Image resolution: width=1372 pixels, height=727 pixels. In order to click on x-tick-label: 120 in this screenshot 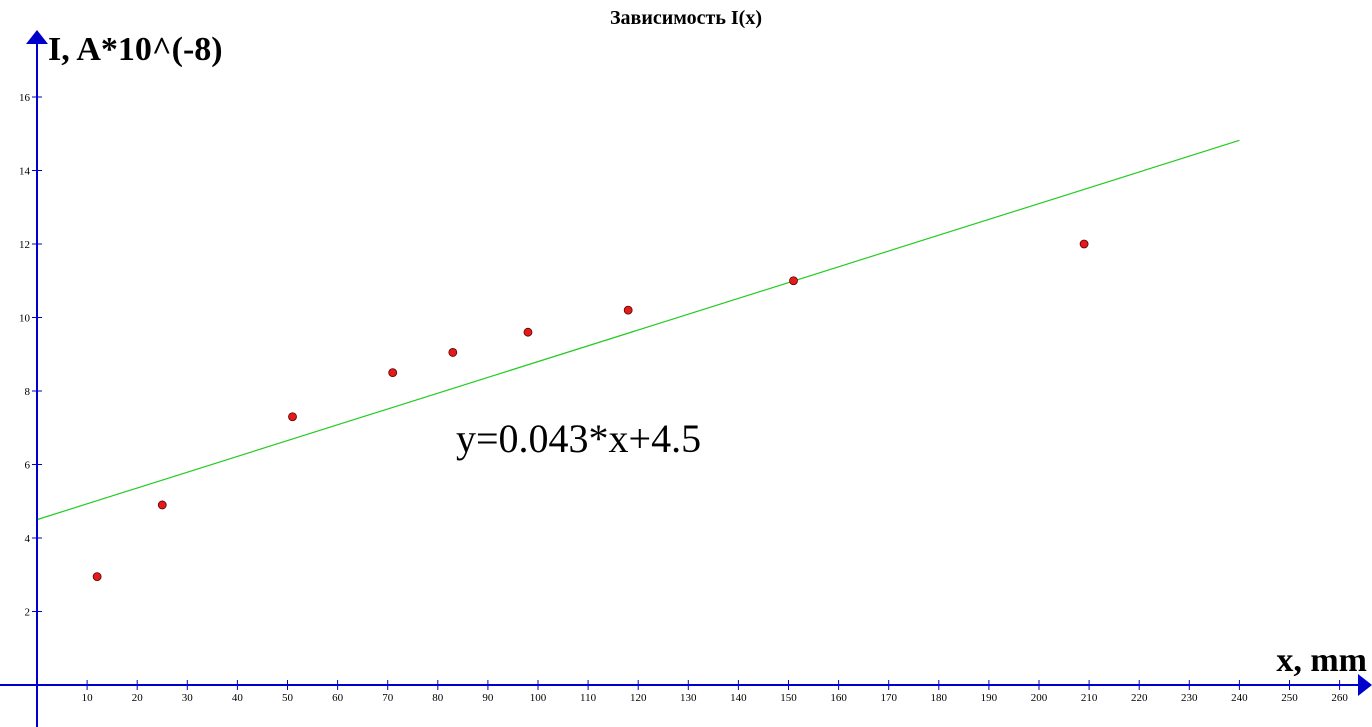, I will do `click(638, 698)`.